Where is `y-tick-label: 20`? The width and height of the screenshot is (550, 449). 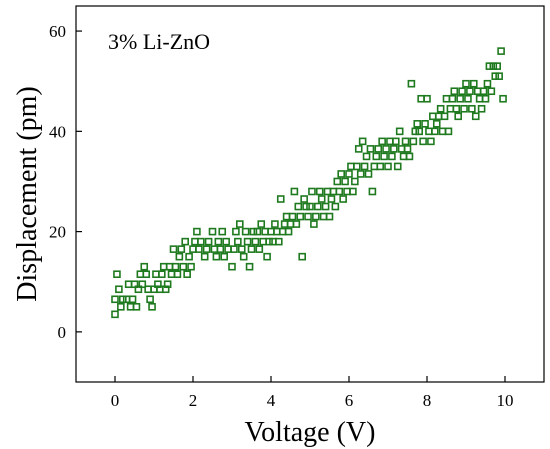 y-tick-label: 20 is located at coordinates (57, 232).